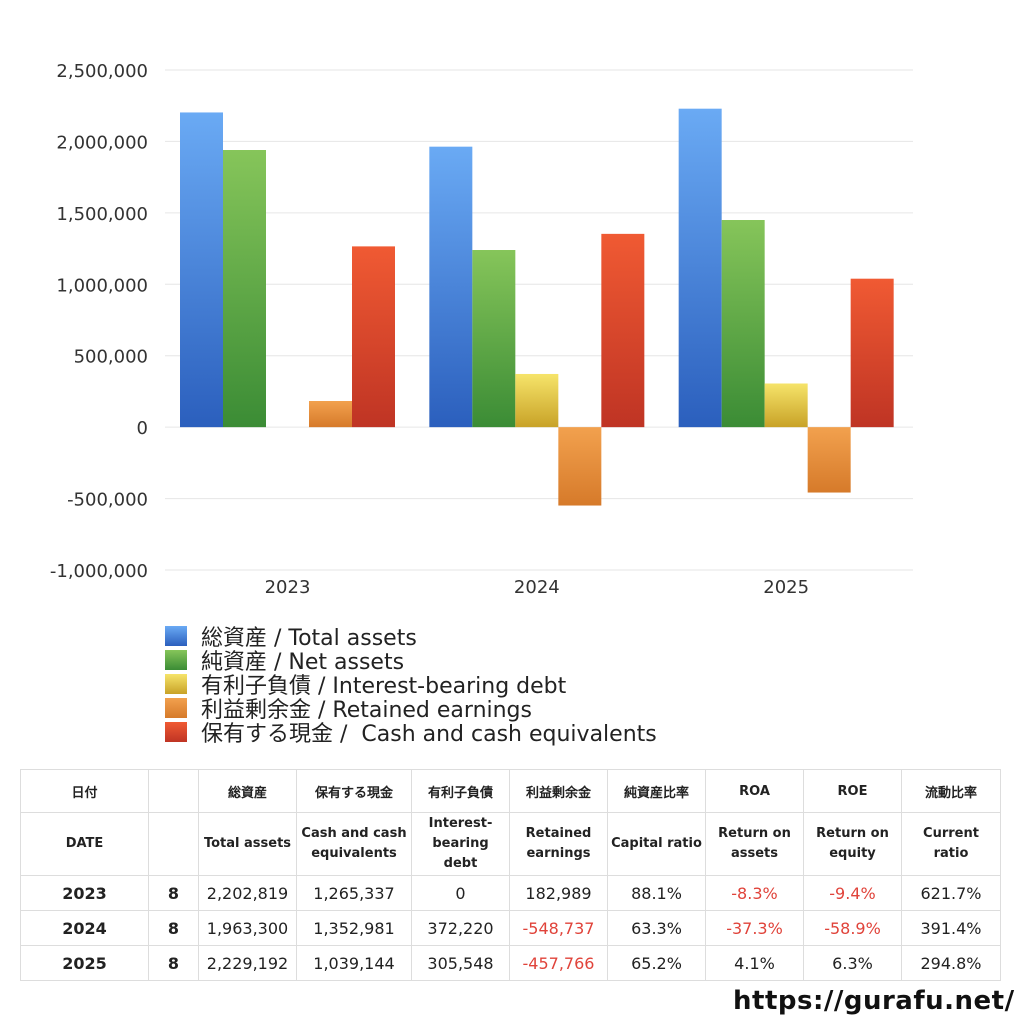 This screenshot has height=1024, width=1024. What do you see at coordinates (84, 928) in the screenshot?
I see `cell-year: 2024` at bounding box center [84, 928].